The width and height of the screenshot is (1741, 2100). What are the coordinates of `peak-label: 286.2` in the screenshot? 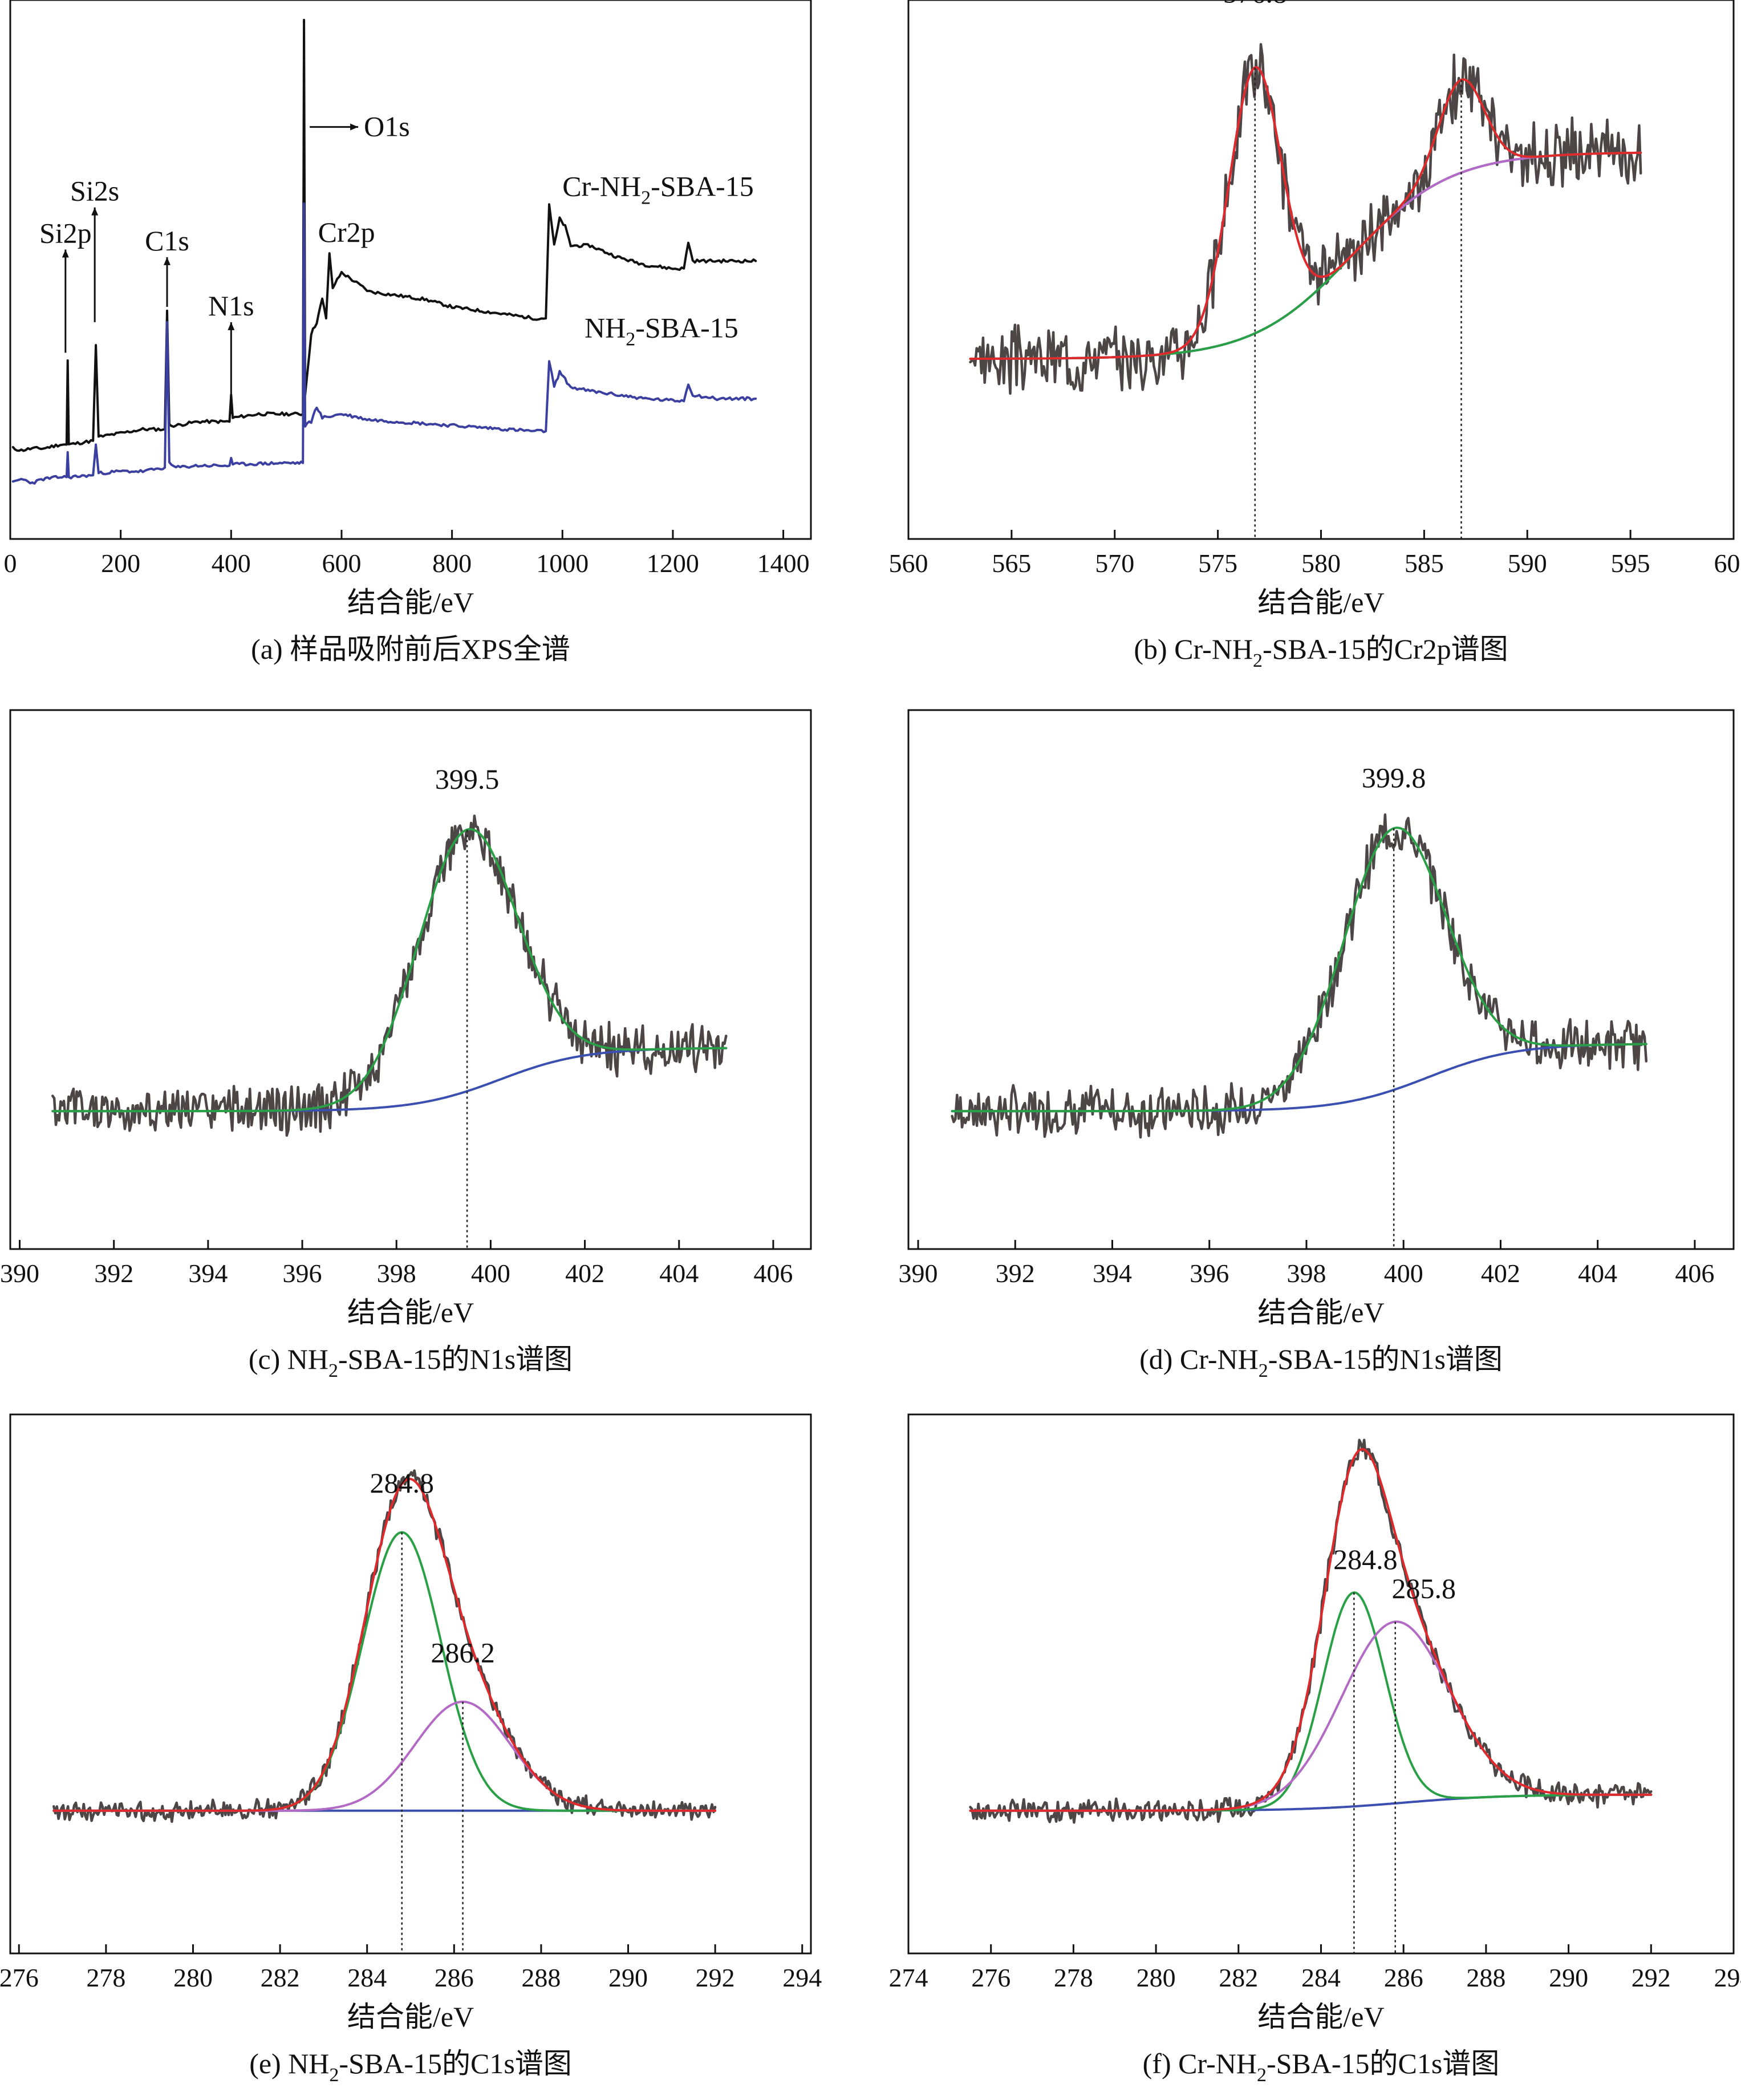 It's located at (463, 1652).